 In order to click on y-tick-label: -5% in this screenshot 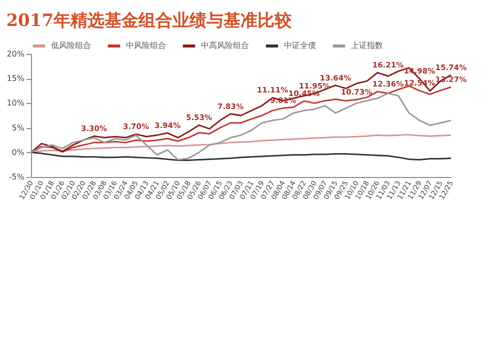, I will do `click(16, 177)`.